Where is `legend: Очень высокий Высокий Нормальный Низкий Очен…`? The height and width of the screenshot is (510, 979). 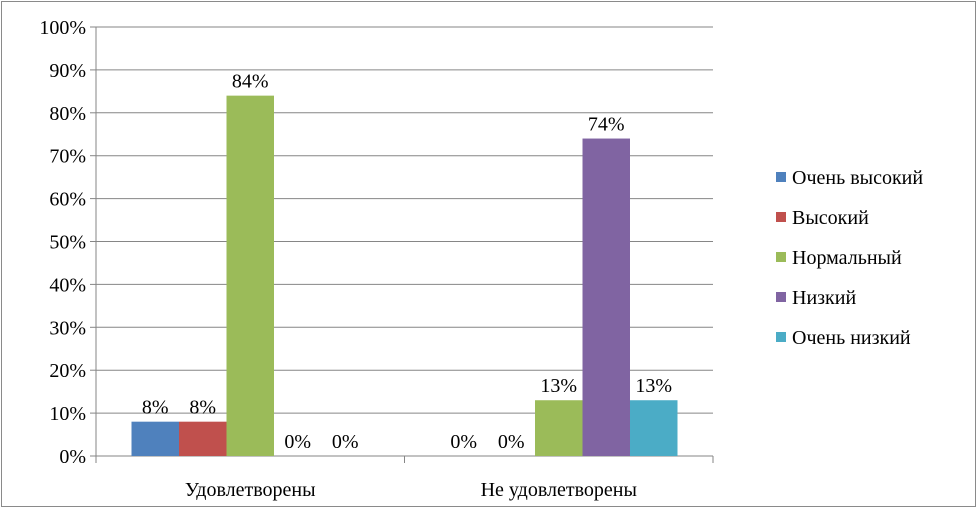
legend: Очень высокий Высокий Нормальный Низкий Очен… is located at coordinates (849, 258).